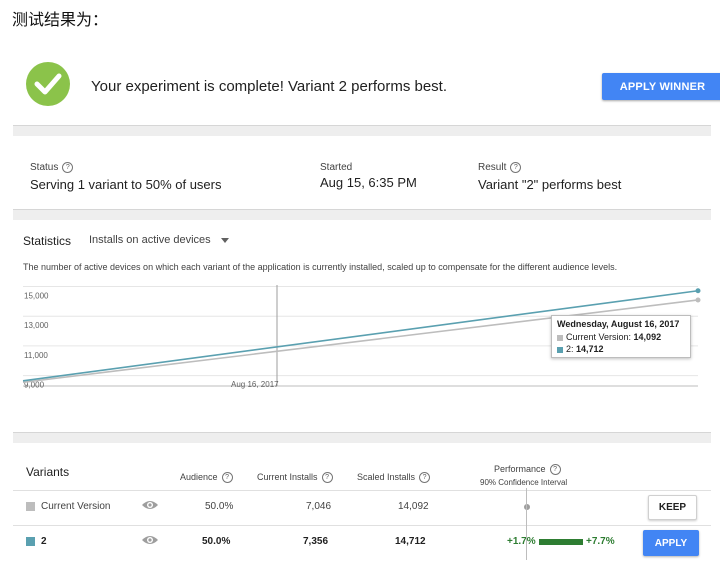 This screenshot has height=573, width=720. Describe the element at coordinates (44, 168) in the screenshot. I see `status-label: Status` at that location.